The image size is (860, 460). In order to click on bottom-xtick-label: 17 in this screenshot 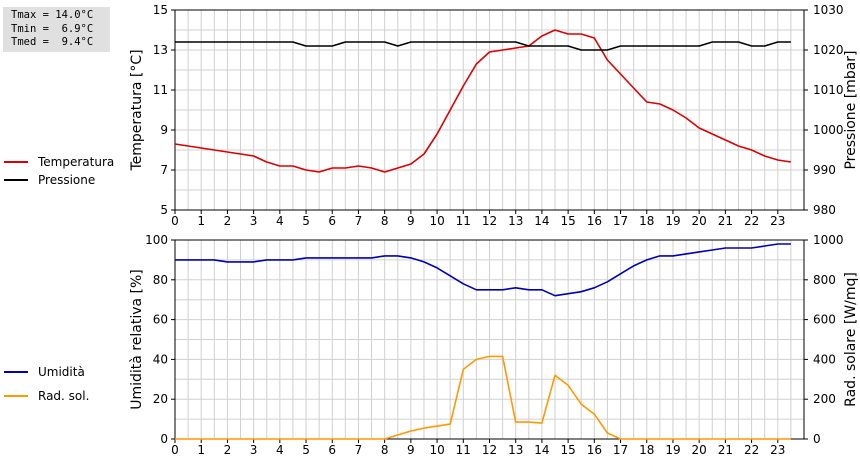, I will do `click(620, 450)`.